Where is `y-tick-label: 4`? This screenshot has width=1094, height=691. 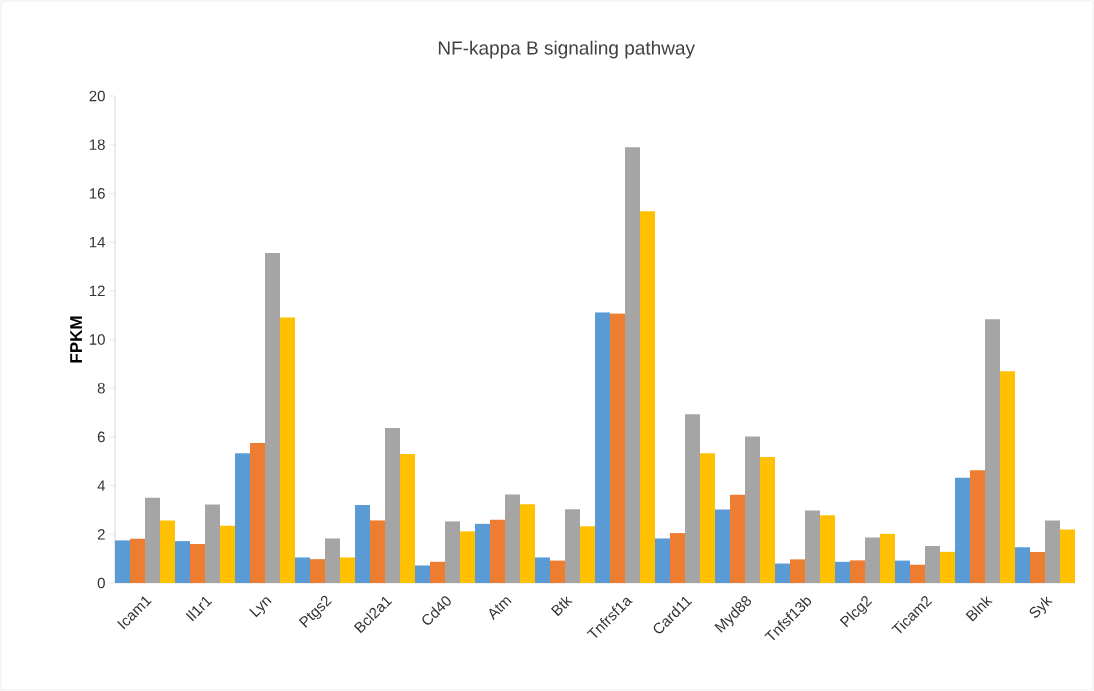 y-tick-label: 4 is located at coordinates (101, 485).